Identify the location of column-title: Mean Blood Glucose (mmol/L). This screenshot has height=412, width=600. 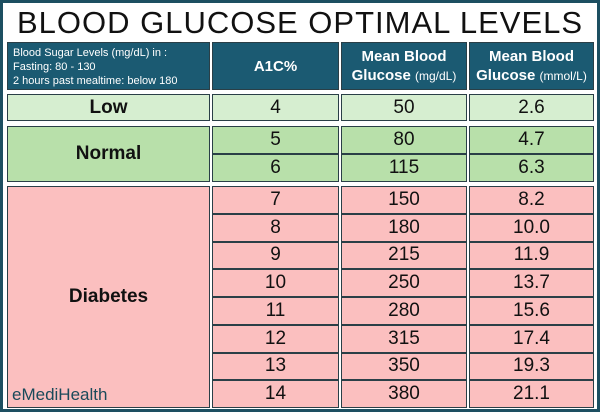
(531, 66).